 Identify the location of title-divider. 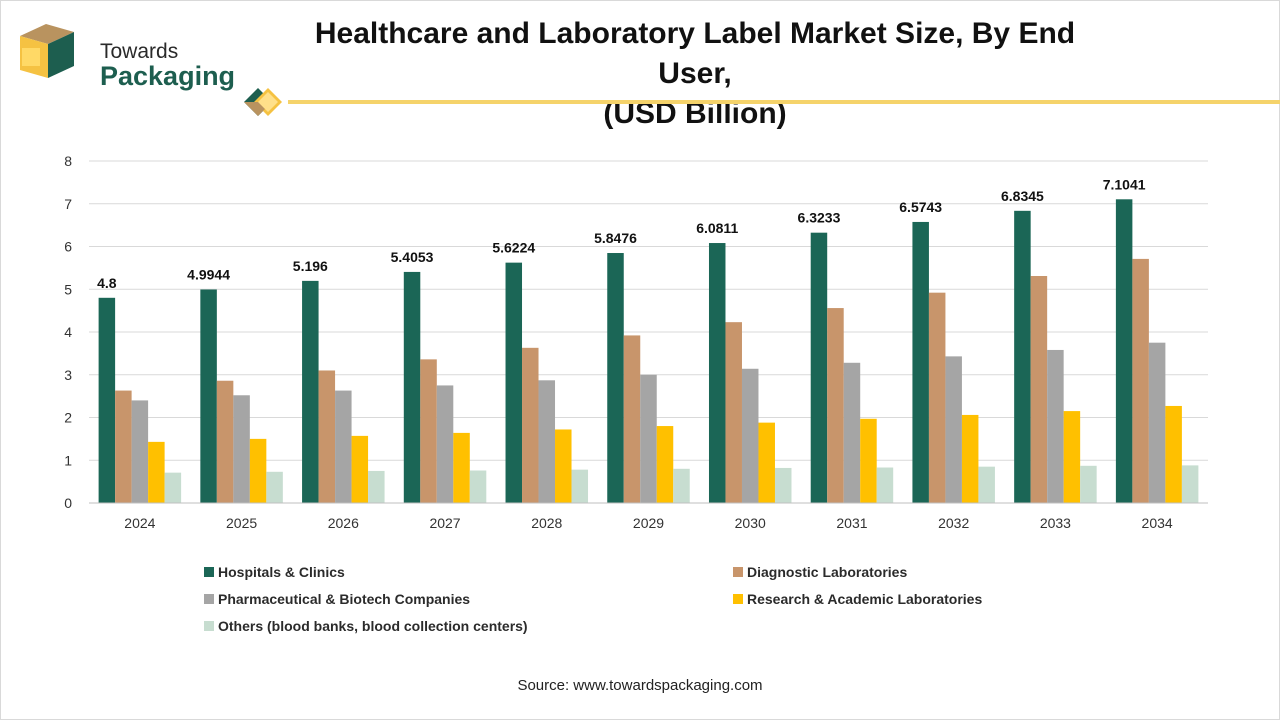
(784, 102).